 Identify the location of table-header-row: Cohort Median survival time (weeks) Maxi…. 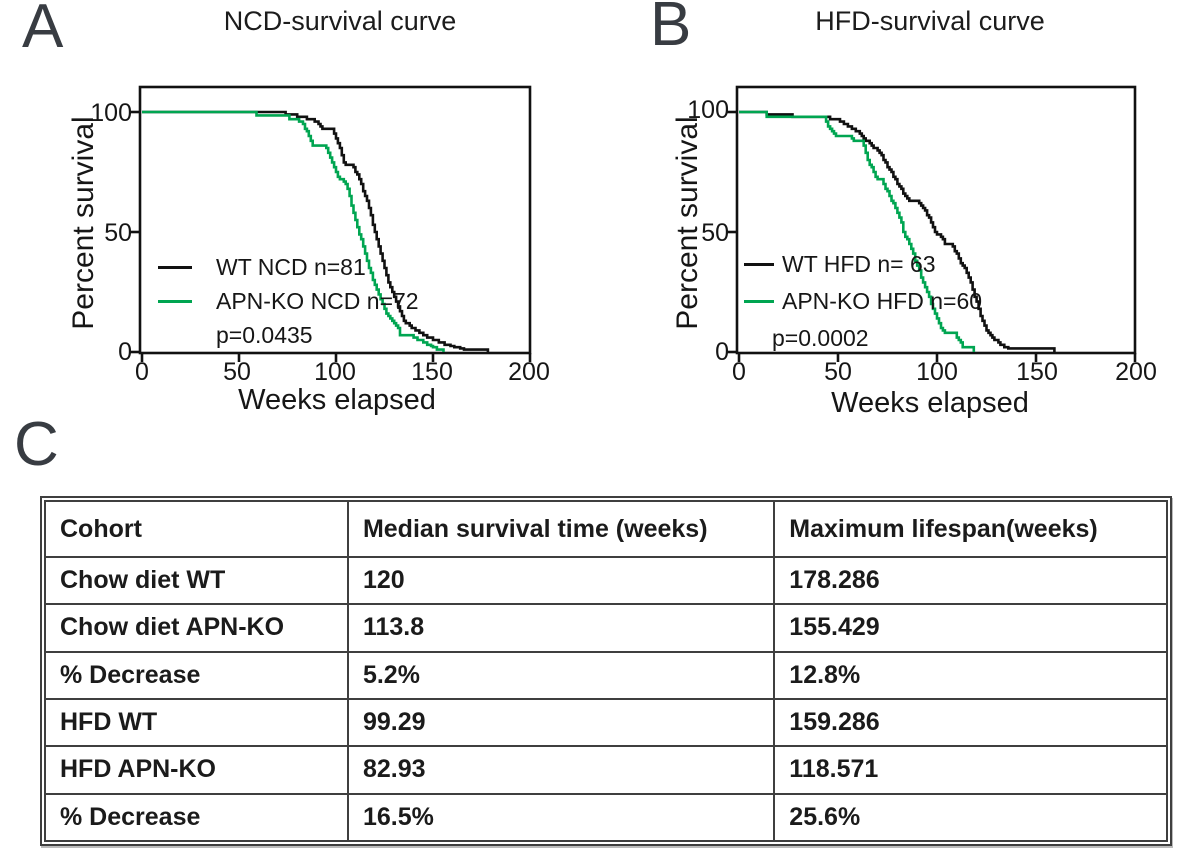
(606, 529).